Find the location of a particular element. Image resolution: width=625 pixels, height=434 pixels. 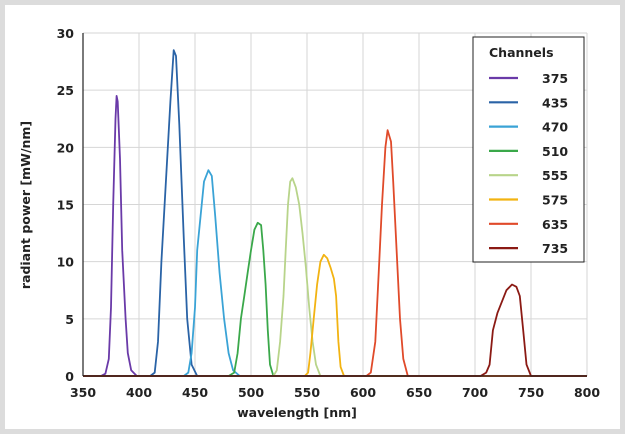

x-tick-label: 750 is located at coordinates (531, 392).